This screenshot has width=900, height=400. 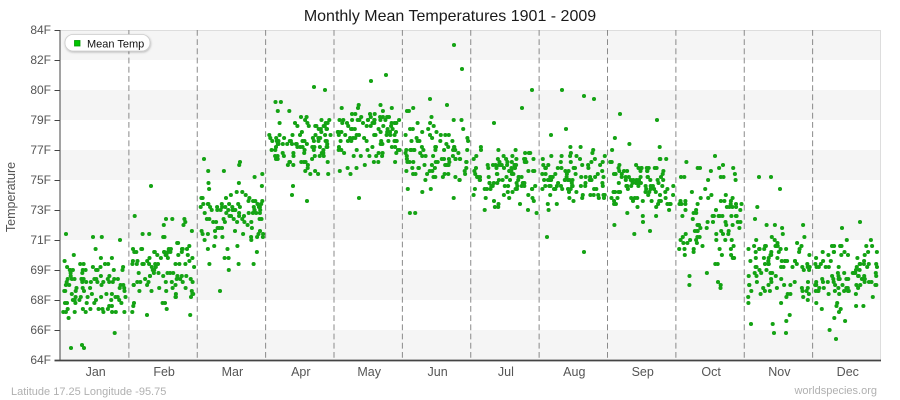 What do you see at coordinates (11, 197) in the screenshot?
I see `svg-text: Temperature` at bounding box center [11, 197].